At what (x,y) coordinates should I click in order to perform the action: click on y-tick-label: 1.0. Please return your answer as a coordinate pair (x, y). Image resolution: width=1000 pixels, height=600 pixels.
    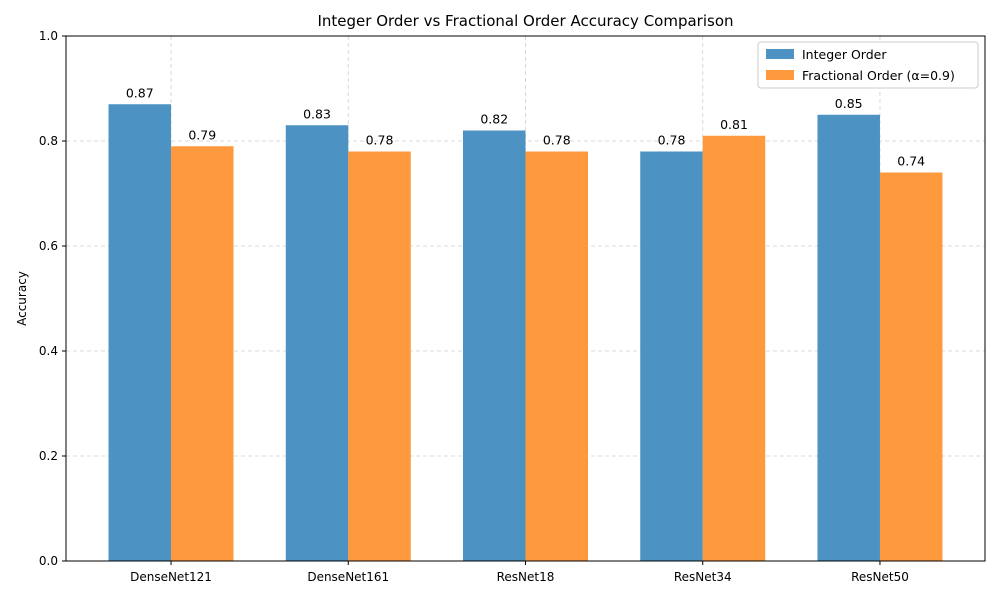
    Looking at the image, I should click on (48, 36).